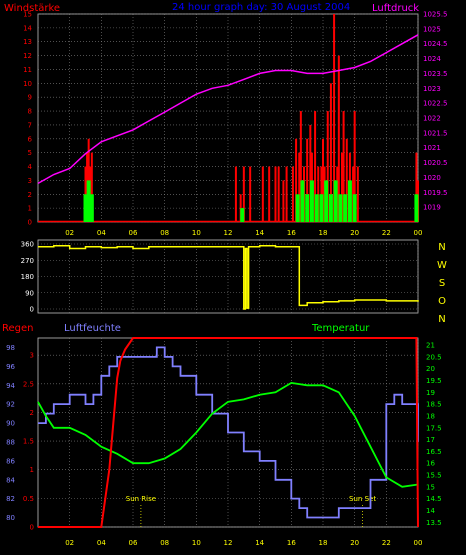  What do you see at coordinates (430, 487) in the screenshot?
I see `temperature-tick-label: 15` at bounding box center [430, 487].